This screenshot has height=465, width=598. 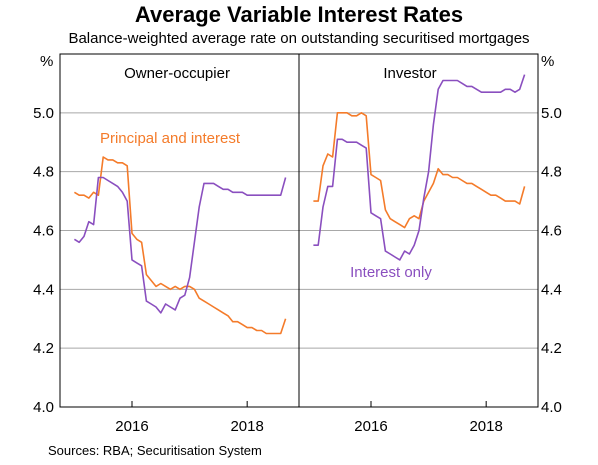 What do you see at coordinates (43, 289) in the screenshot?
I see `y-tick-label-left: 4.4` at bounding box center [43, 289].